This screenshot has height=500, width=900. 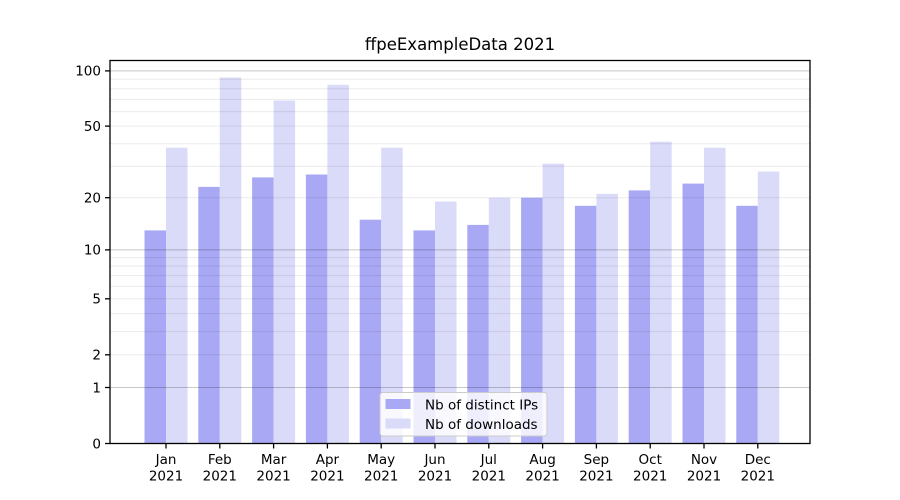 I want to click on legend-box, so click(x=463, y=414).